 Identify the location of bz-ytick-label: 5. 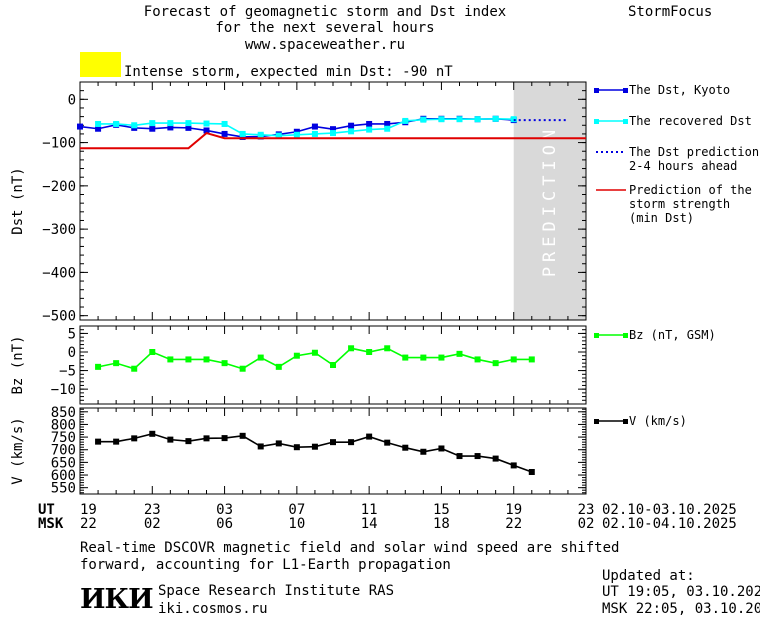
(72, 334).